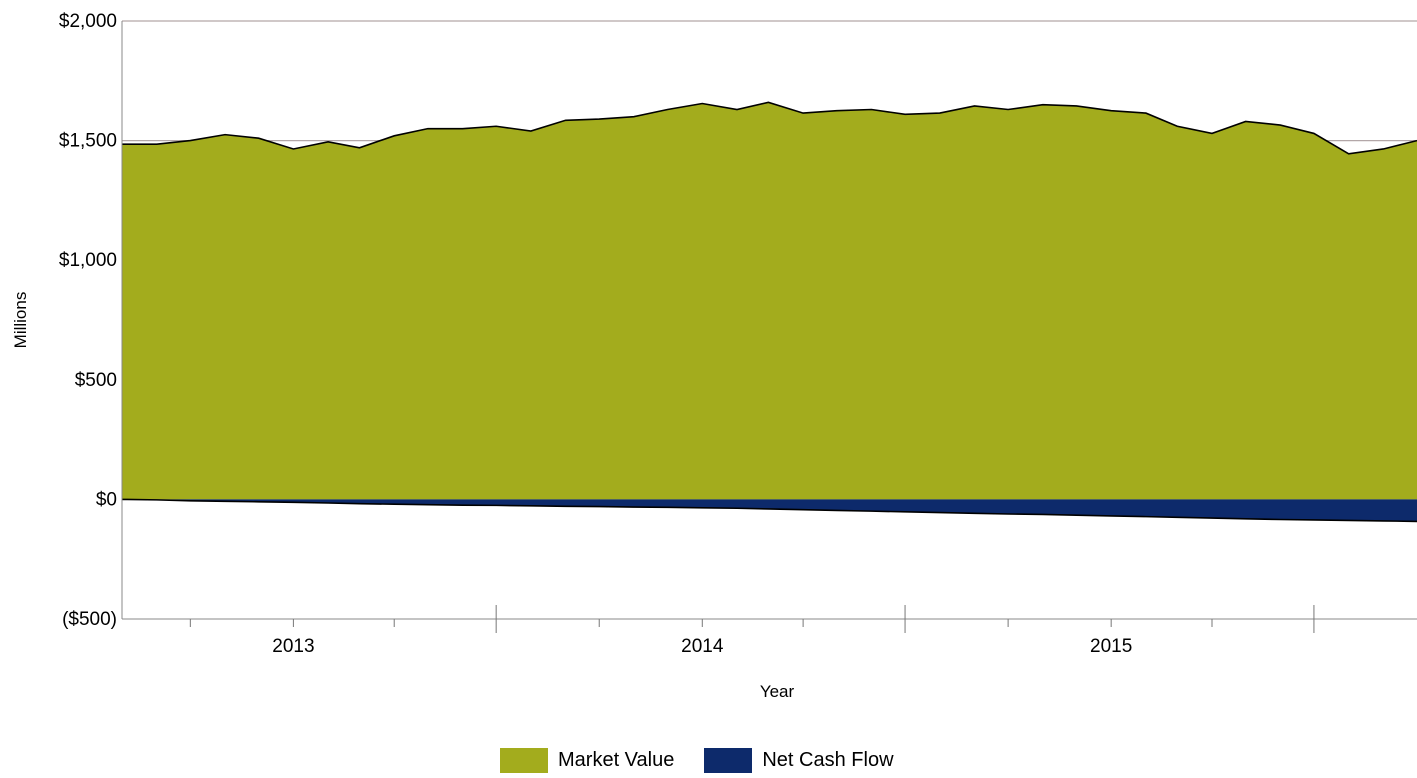  What do you see at coordinates (89, 619) in the screenshot?
I see `y-tick-label: ($500)` at bounding box center [89, 619].